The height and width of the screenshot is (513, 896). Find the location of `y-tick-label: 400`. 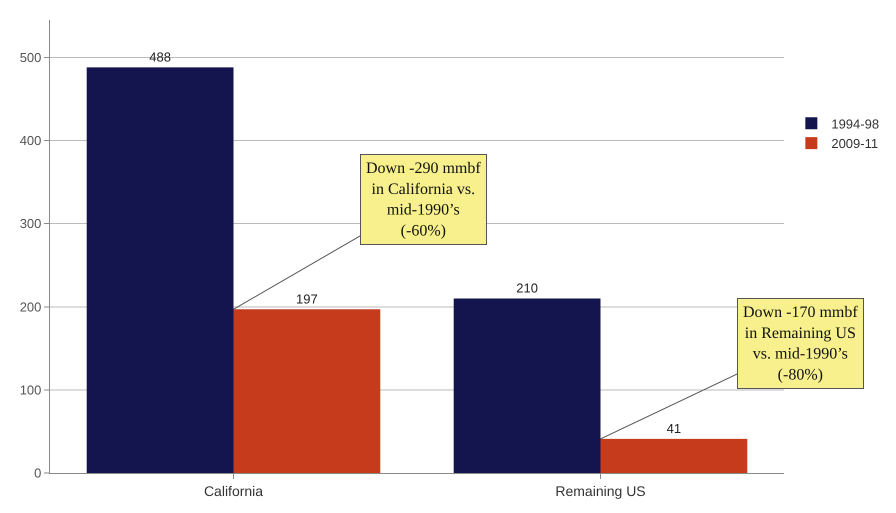

y-tick-label: 400 is located at coordinates (31, 140).